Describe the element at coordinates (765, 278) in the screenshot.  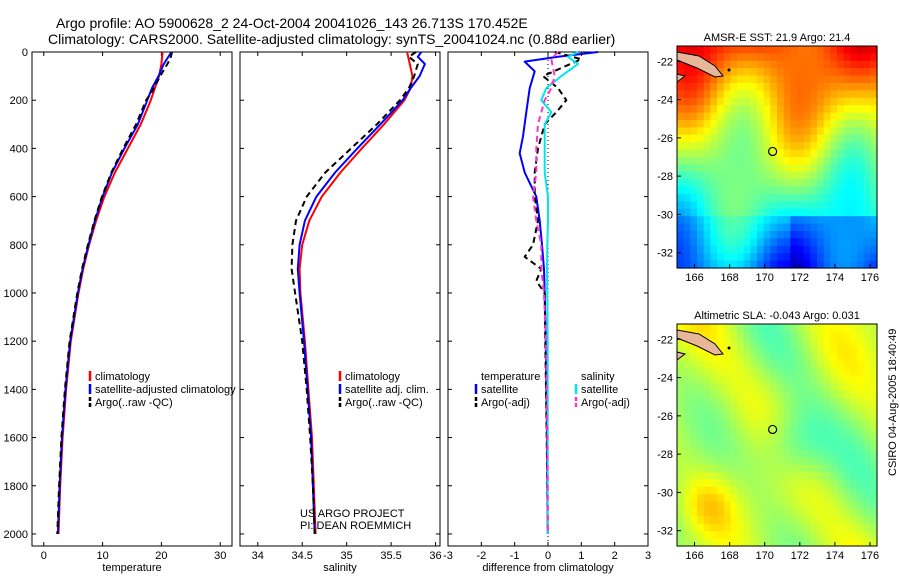
I see `x-tick-label: 170` at that location.